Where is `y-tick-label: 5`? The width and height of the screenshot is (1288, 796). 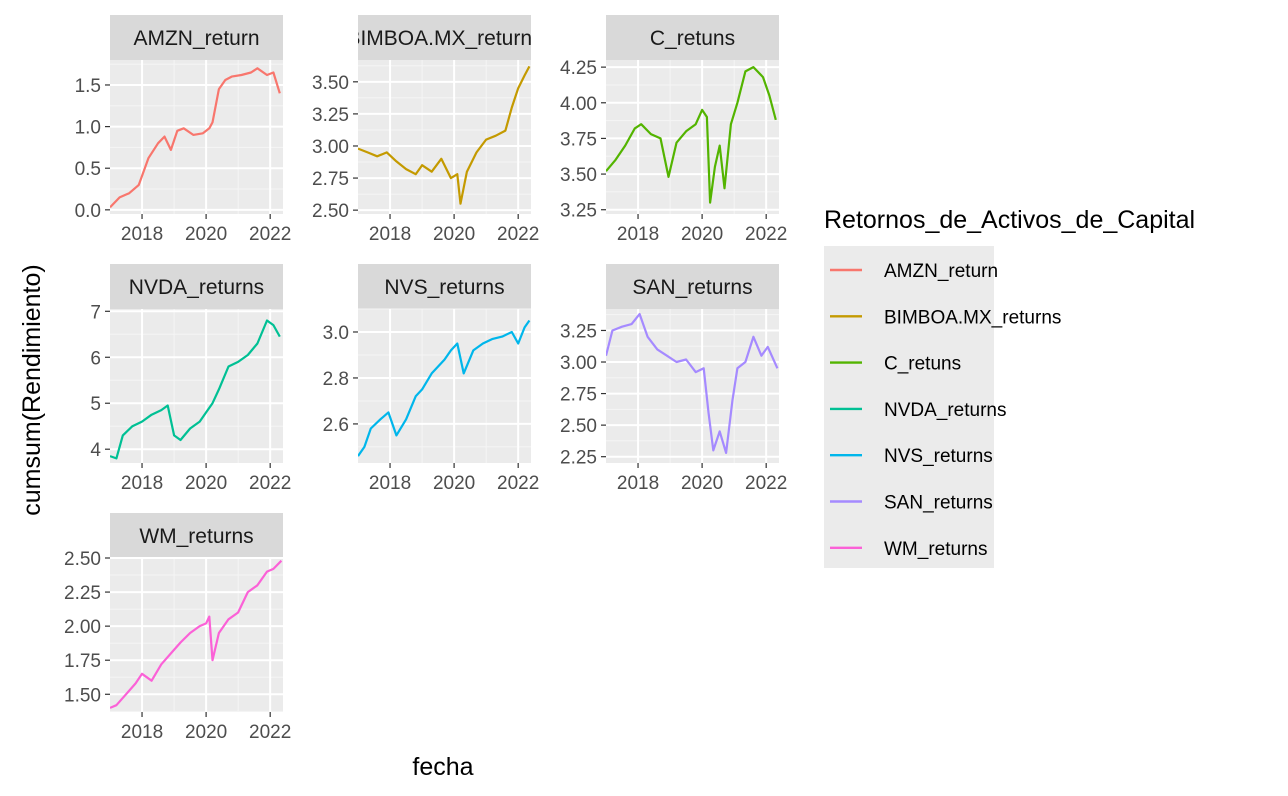 y-tick-label: 5 is located at coordinates (95, 404).